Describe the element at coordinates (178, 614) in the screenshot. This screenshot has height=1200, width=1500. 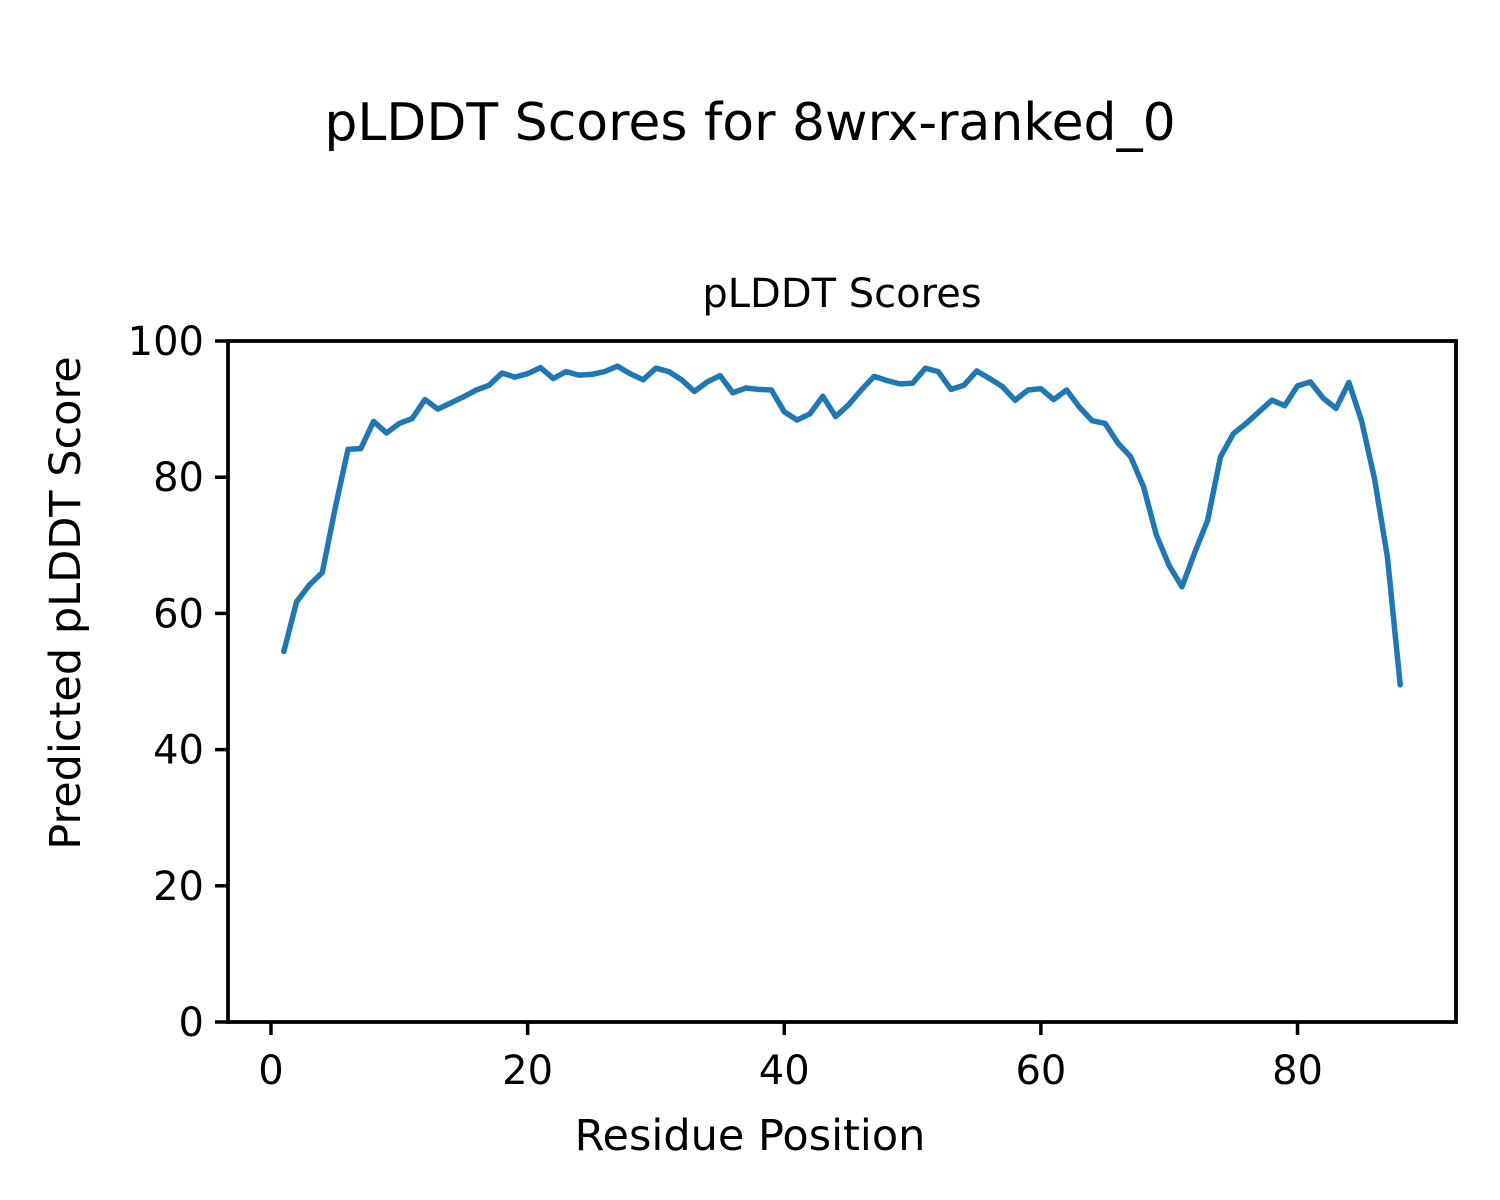
I see `y-tick-label: 60` at that location.